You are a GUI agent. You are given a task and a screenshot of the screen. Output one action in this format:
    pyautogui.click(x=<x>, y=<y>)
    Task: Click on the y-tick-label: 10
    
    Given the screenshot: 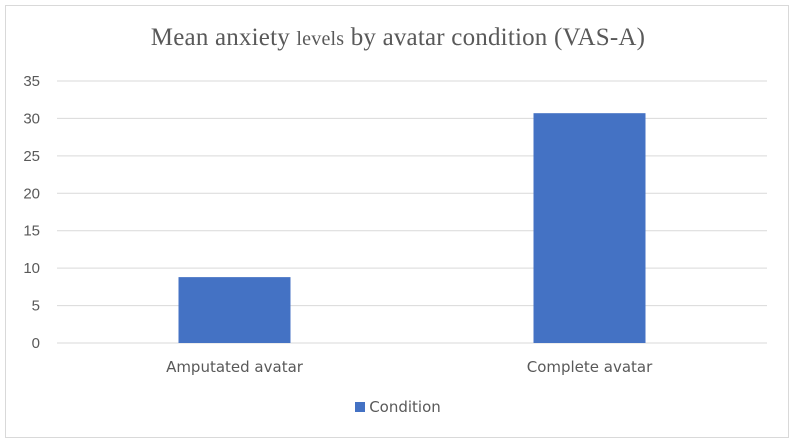 What is the action you would take?
    pyautogui.click(x=31, y=268)
    